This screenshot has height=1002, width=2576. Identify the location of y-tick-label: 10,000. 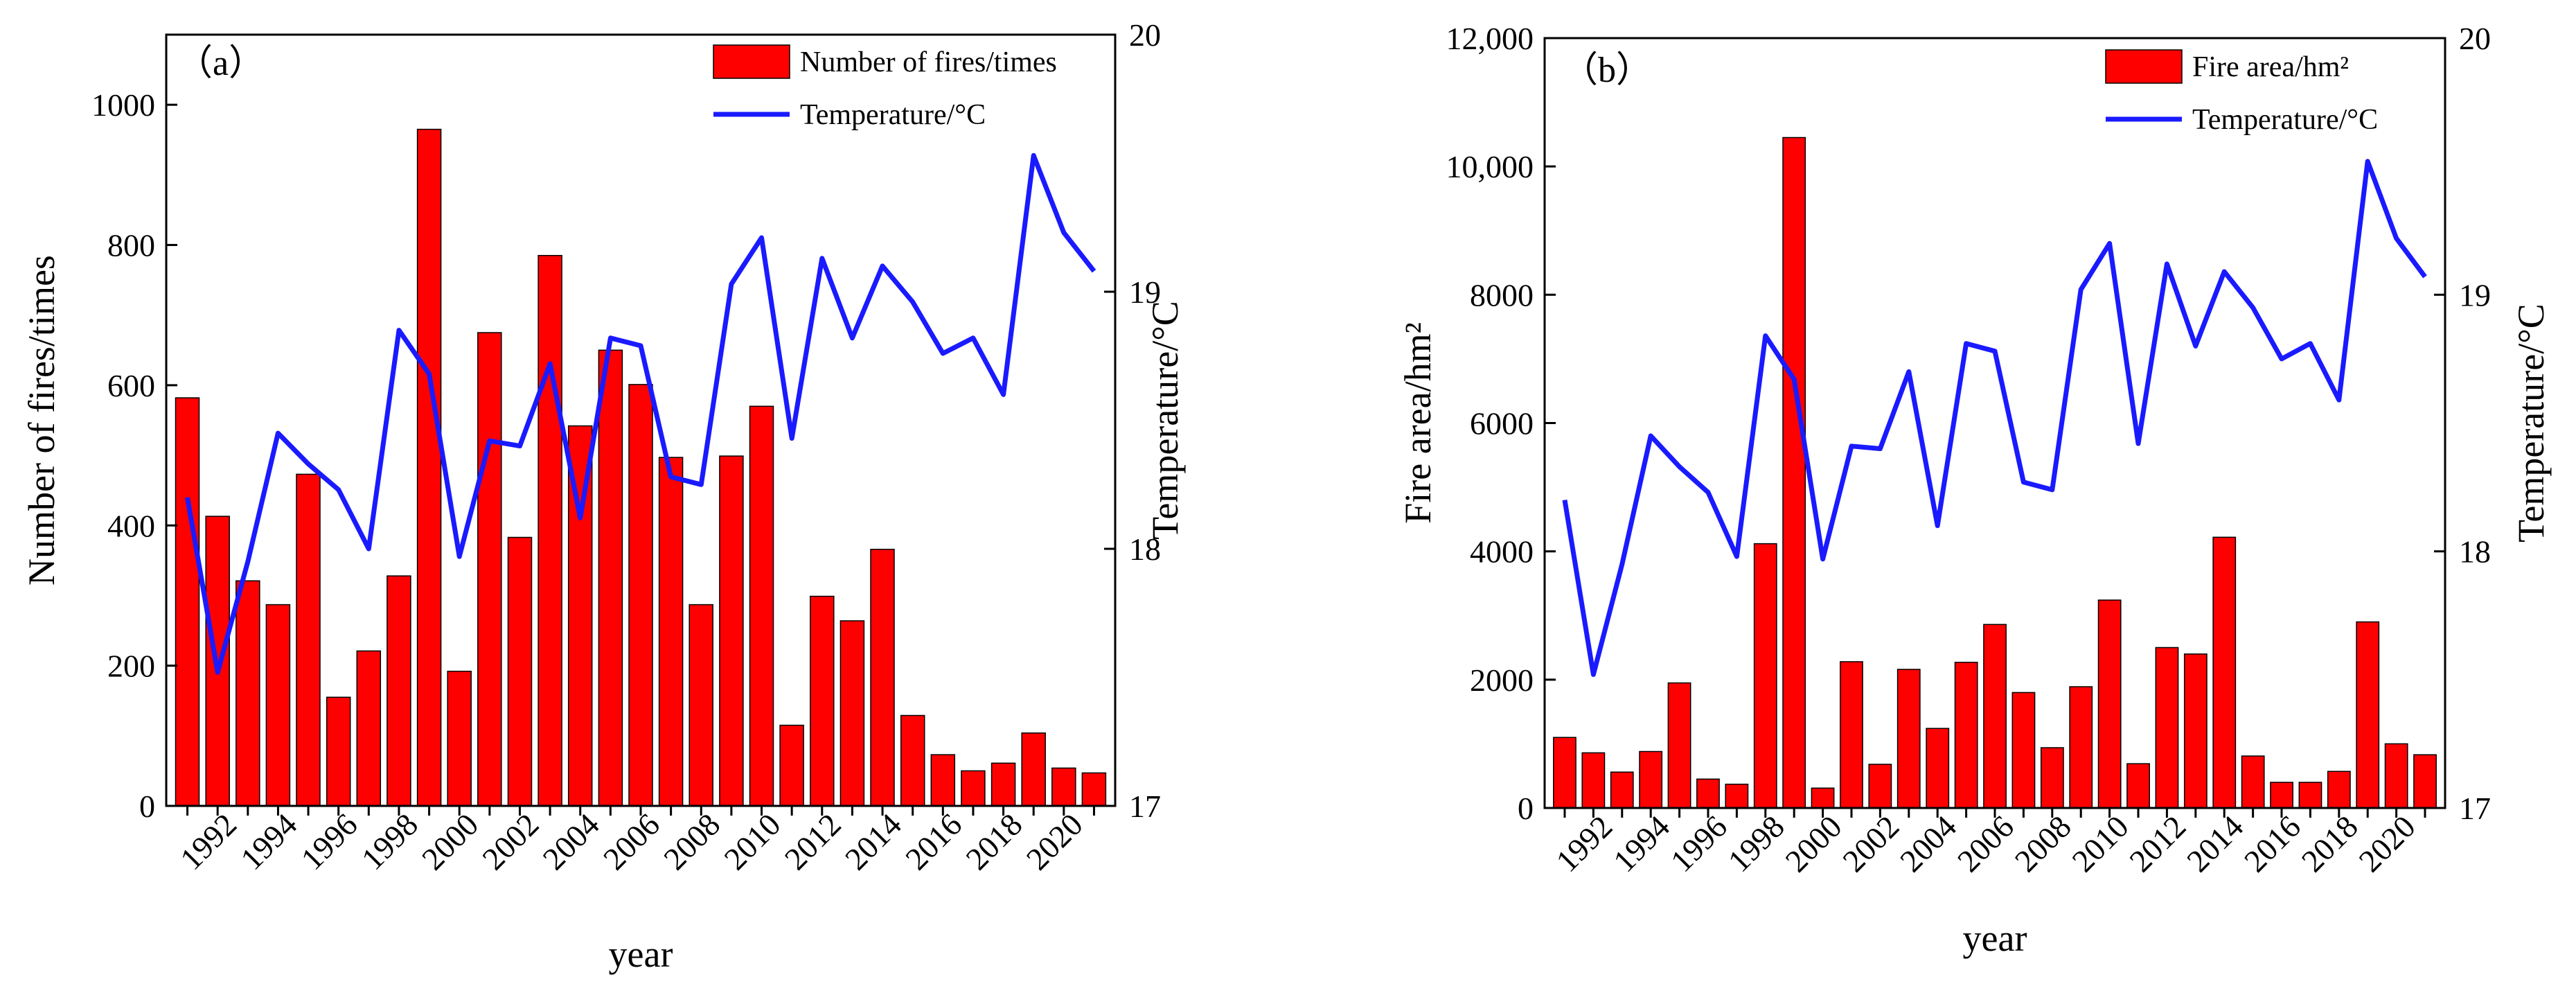
(1490, 166).